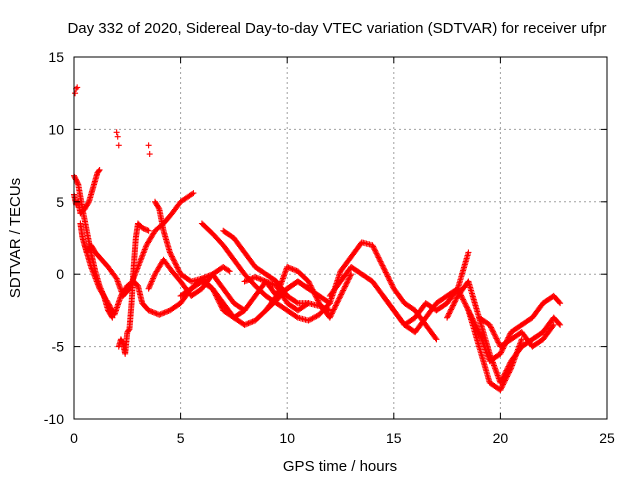 Image resolution: width=640 pixels, height=480 pixels. What do you see at coordinates (58, 347) in the screenshot?
I see `y-tick-label: -5` at bounding box center [58, 347].